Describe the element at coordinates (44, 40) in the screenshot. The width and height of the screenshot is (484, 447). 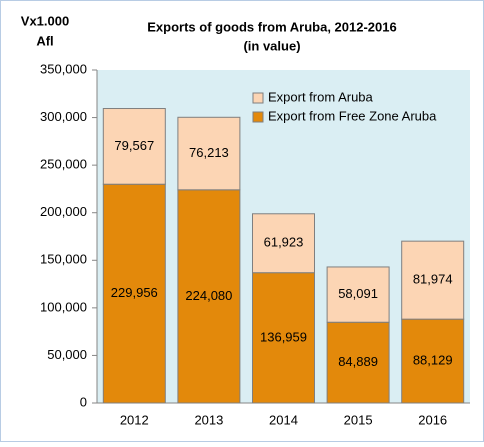
I see `y-axis-label: Afl` at that location.